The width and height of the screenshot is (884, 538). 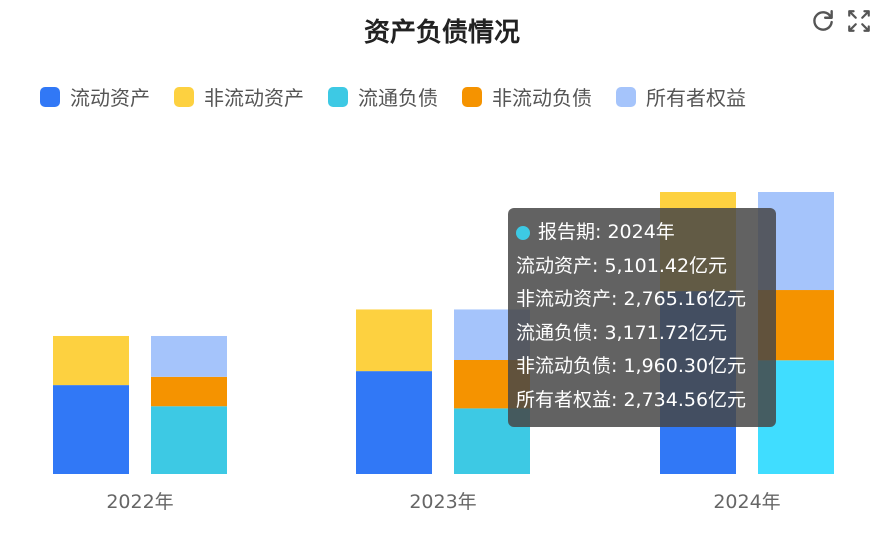 I want to click on legend-label: 流动资产, so click(x=110, y=98).